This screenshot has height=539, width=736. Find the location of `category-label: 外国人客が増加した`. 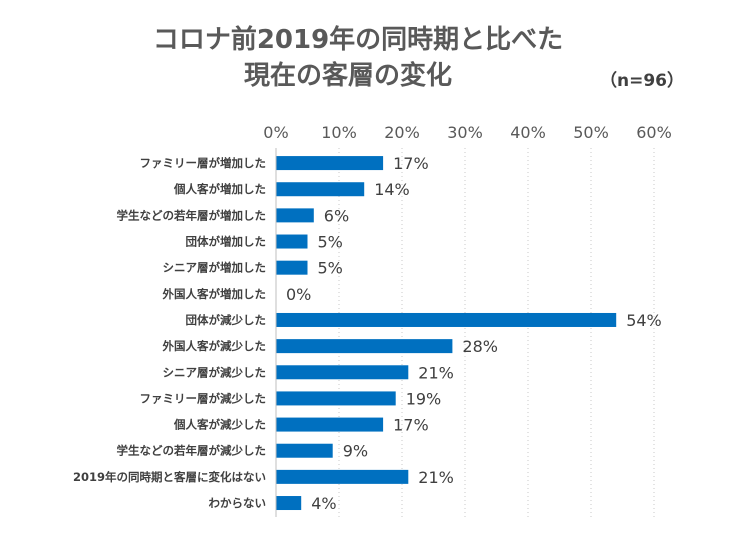

category-label: 外国人客が増加した is located at coordinates (214, 294).